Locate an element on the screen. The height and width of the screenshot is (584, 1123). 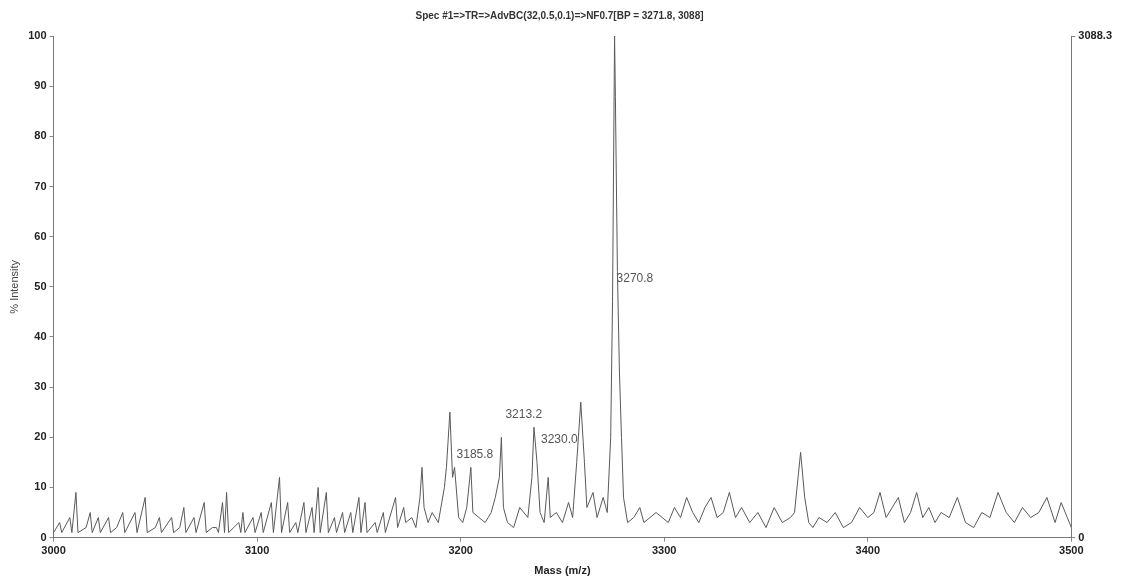
y-tick-label: 50 is located at coordinates (40, 285).